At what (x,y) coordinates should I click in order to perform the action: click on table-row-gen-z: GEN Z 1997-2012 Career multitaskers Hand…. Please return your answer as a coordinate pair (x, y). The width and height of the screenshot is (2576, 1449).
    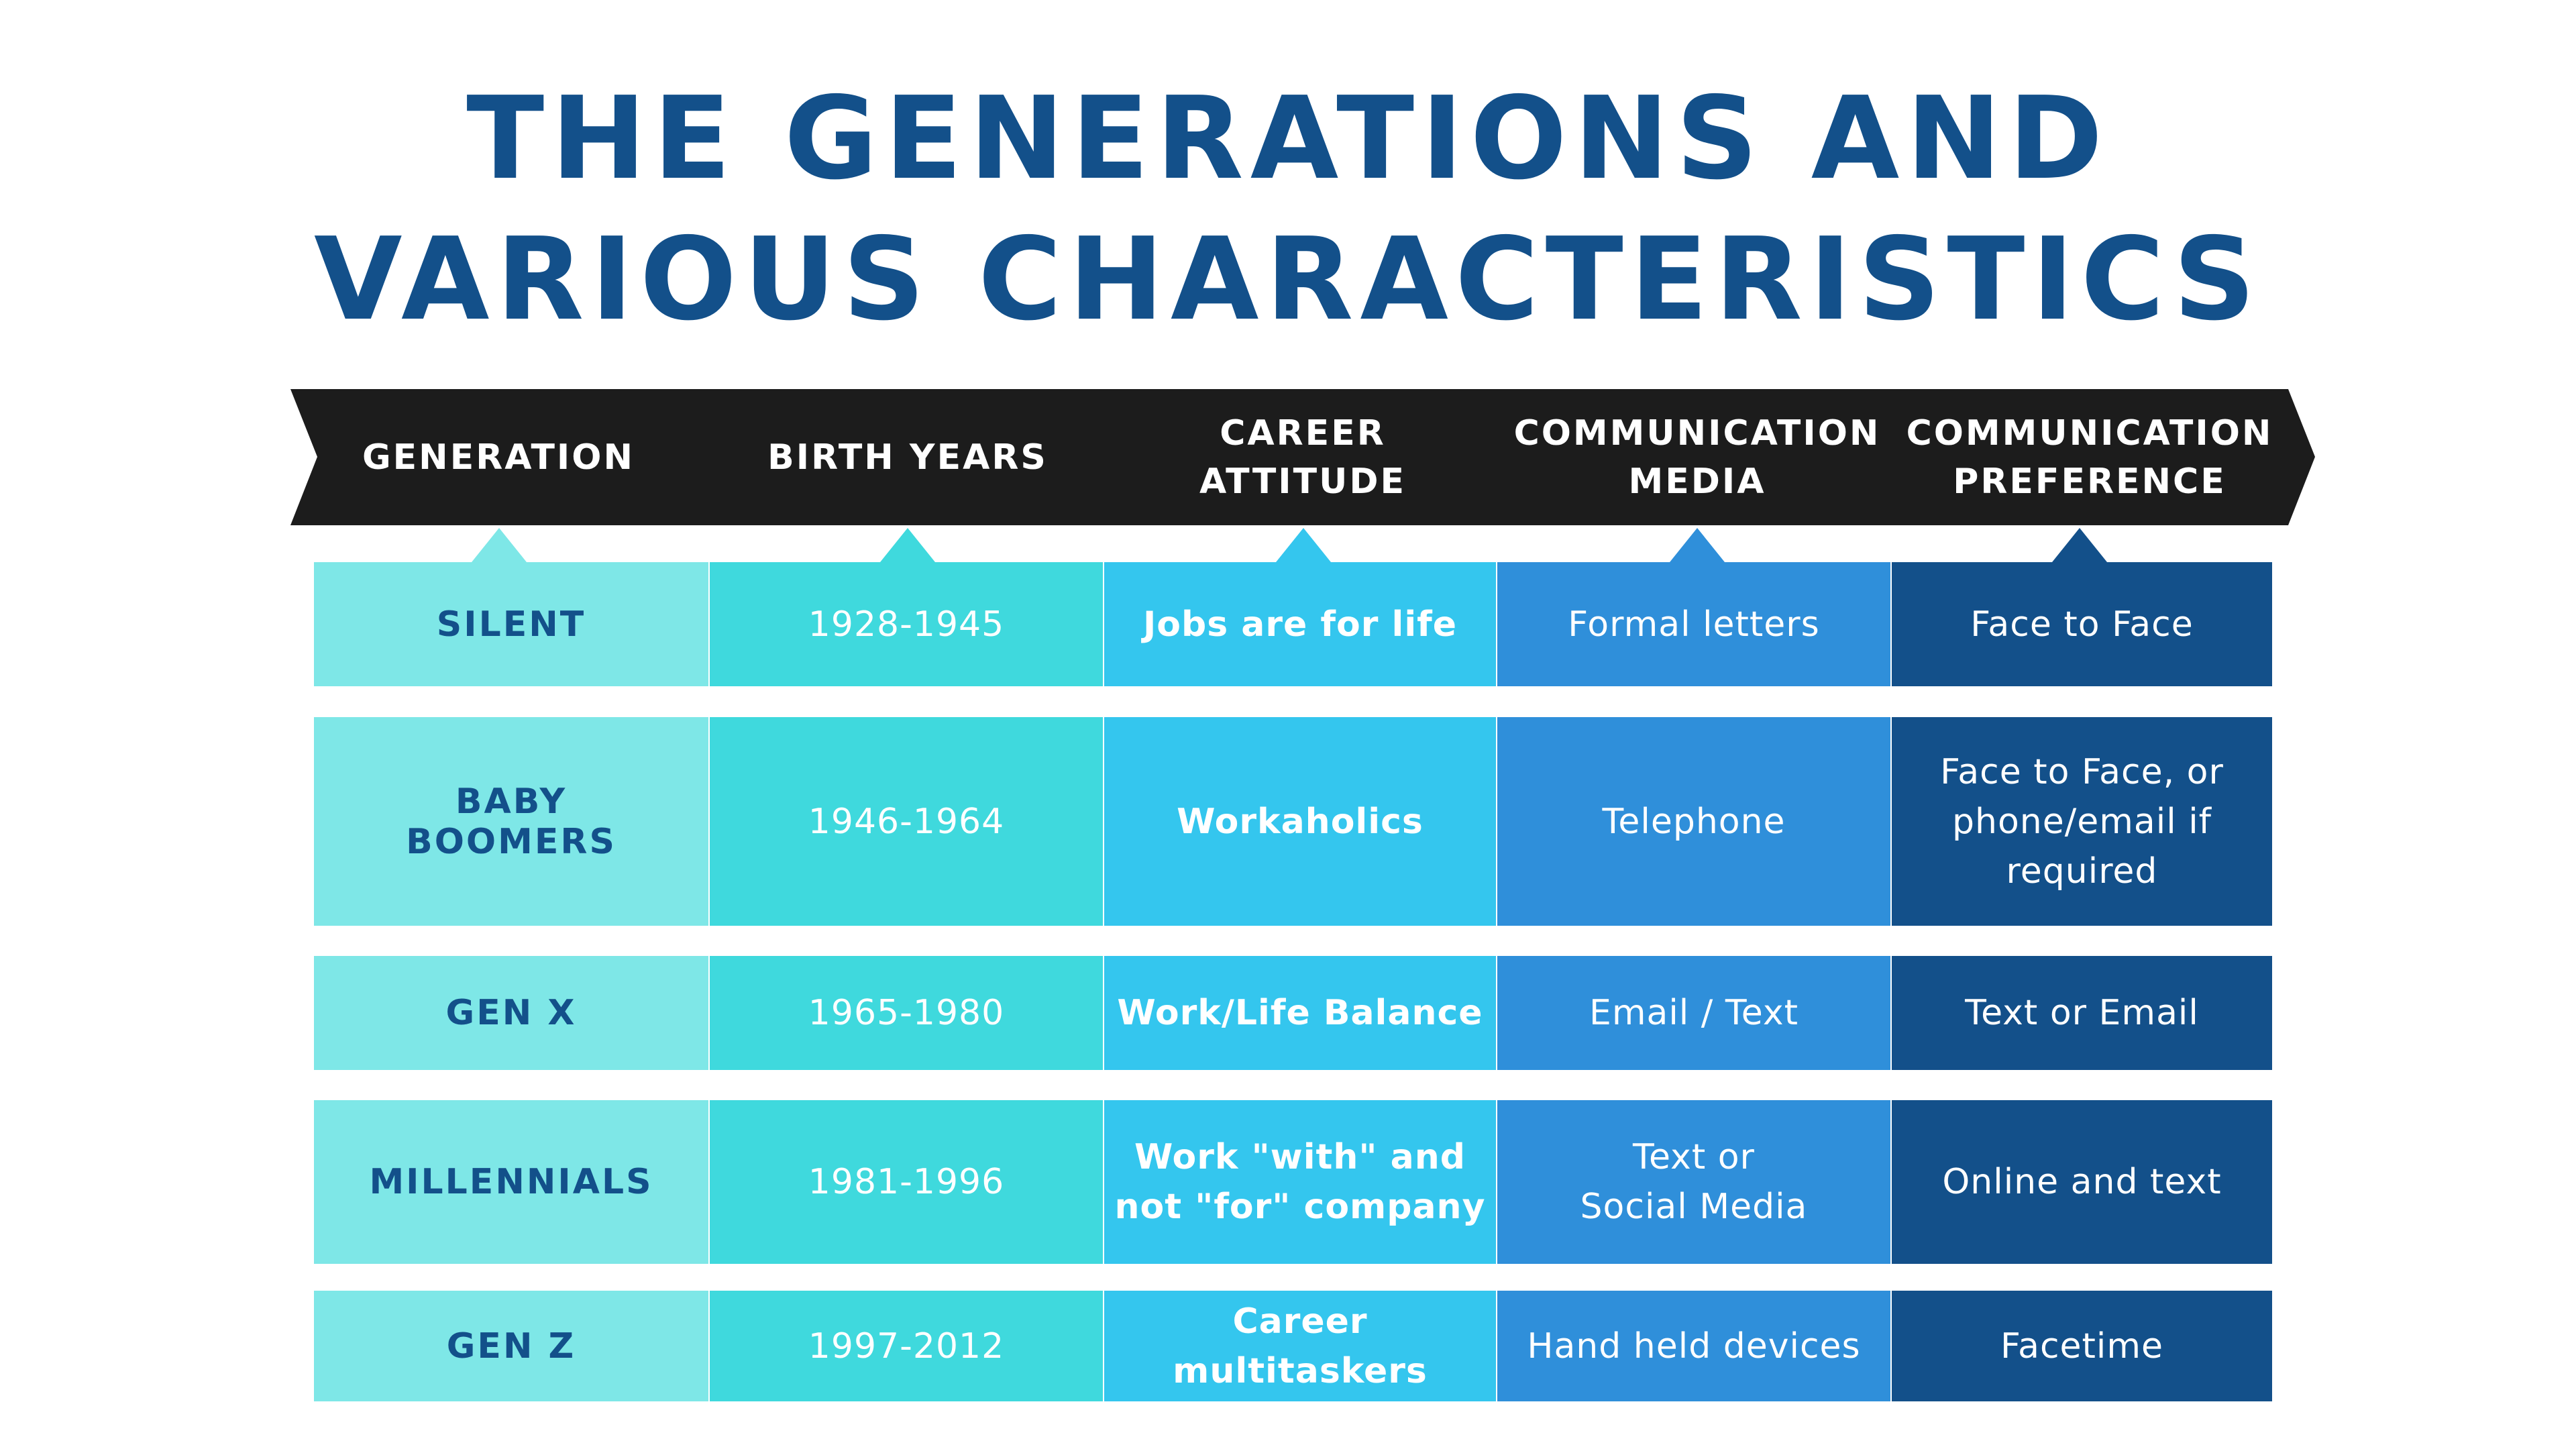
    Looking at the image, I should click on (1293, 1346).